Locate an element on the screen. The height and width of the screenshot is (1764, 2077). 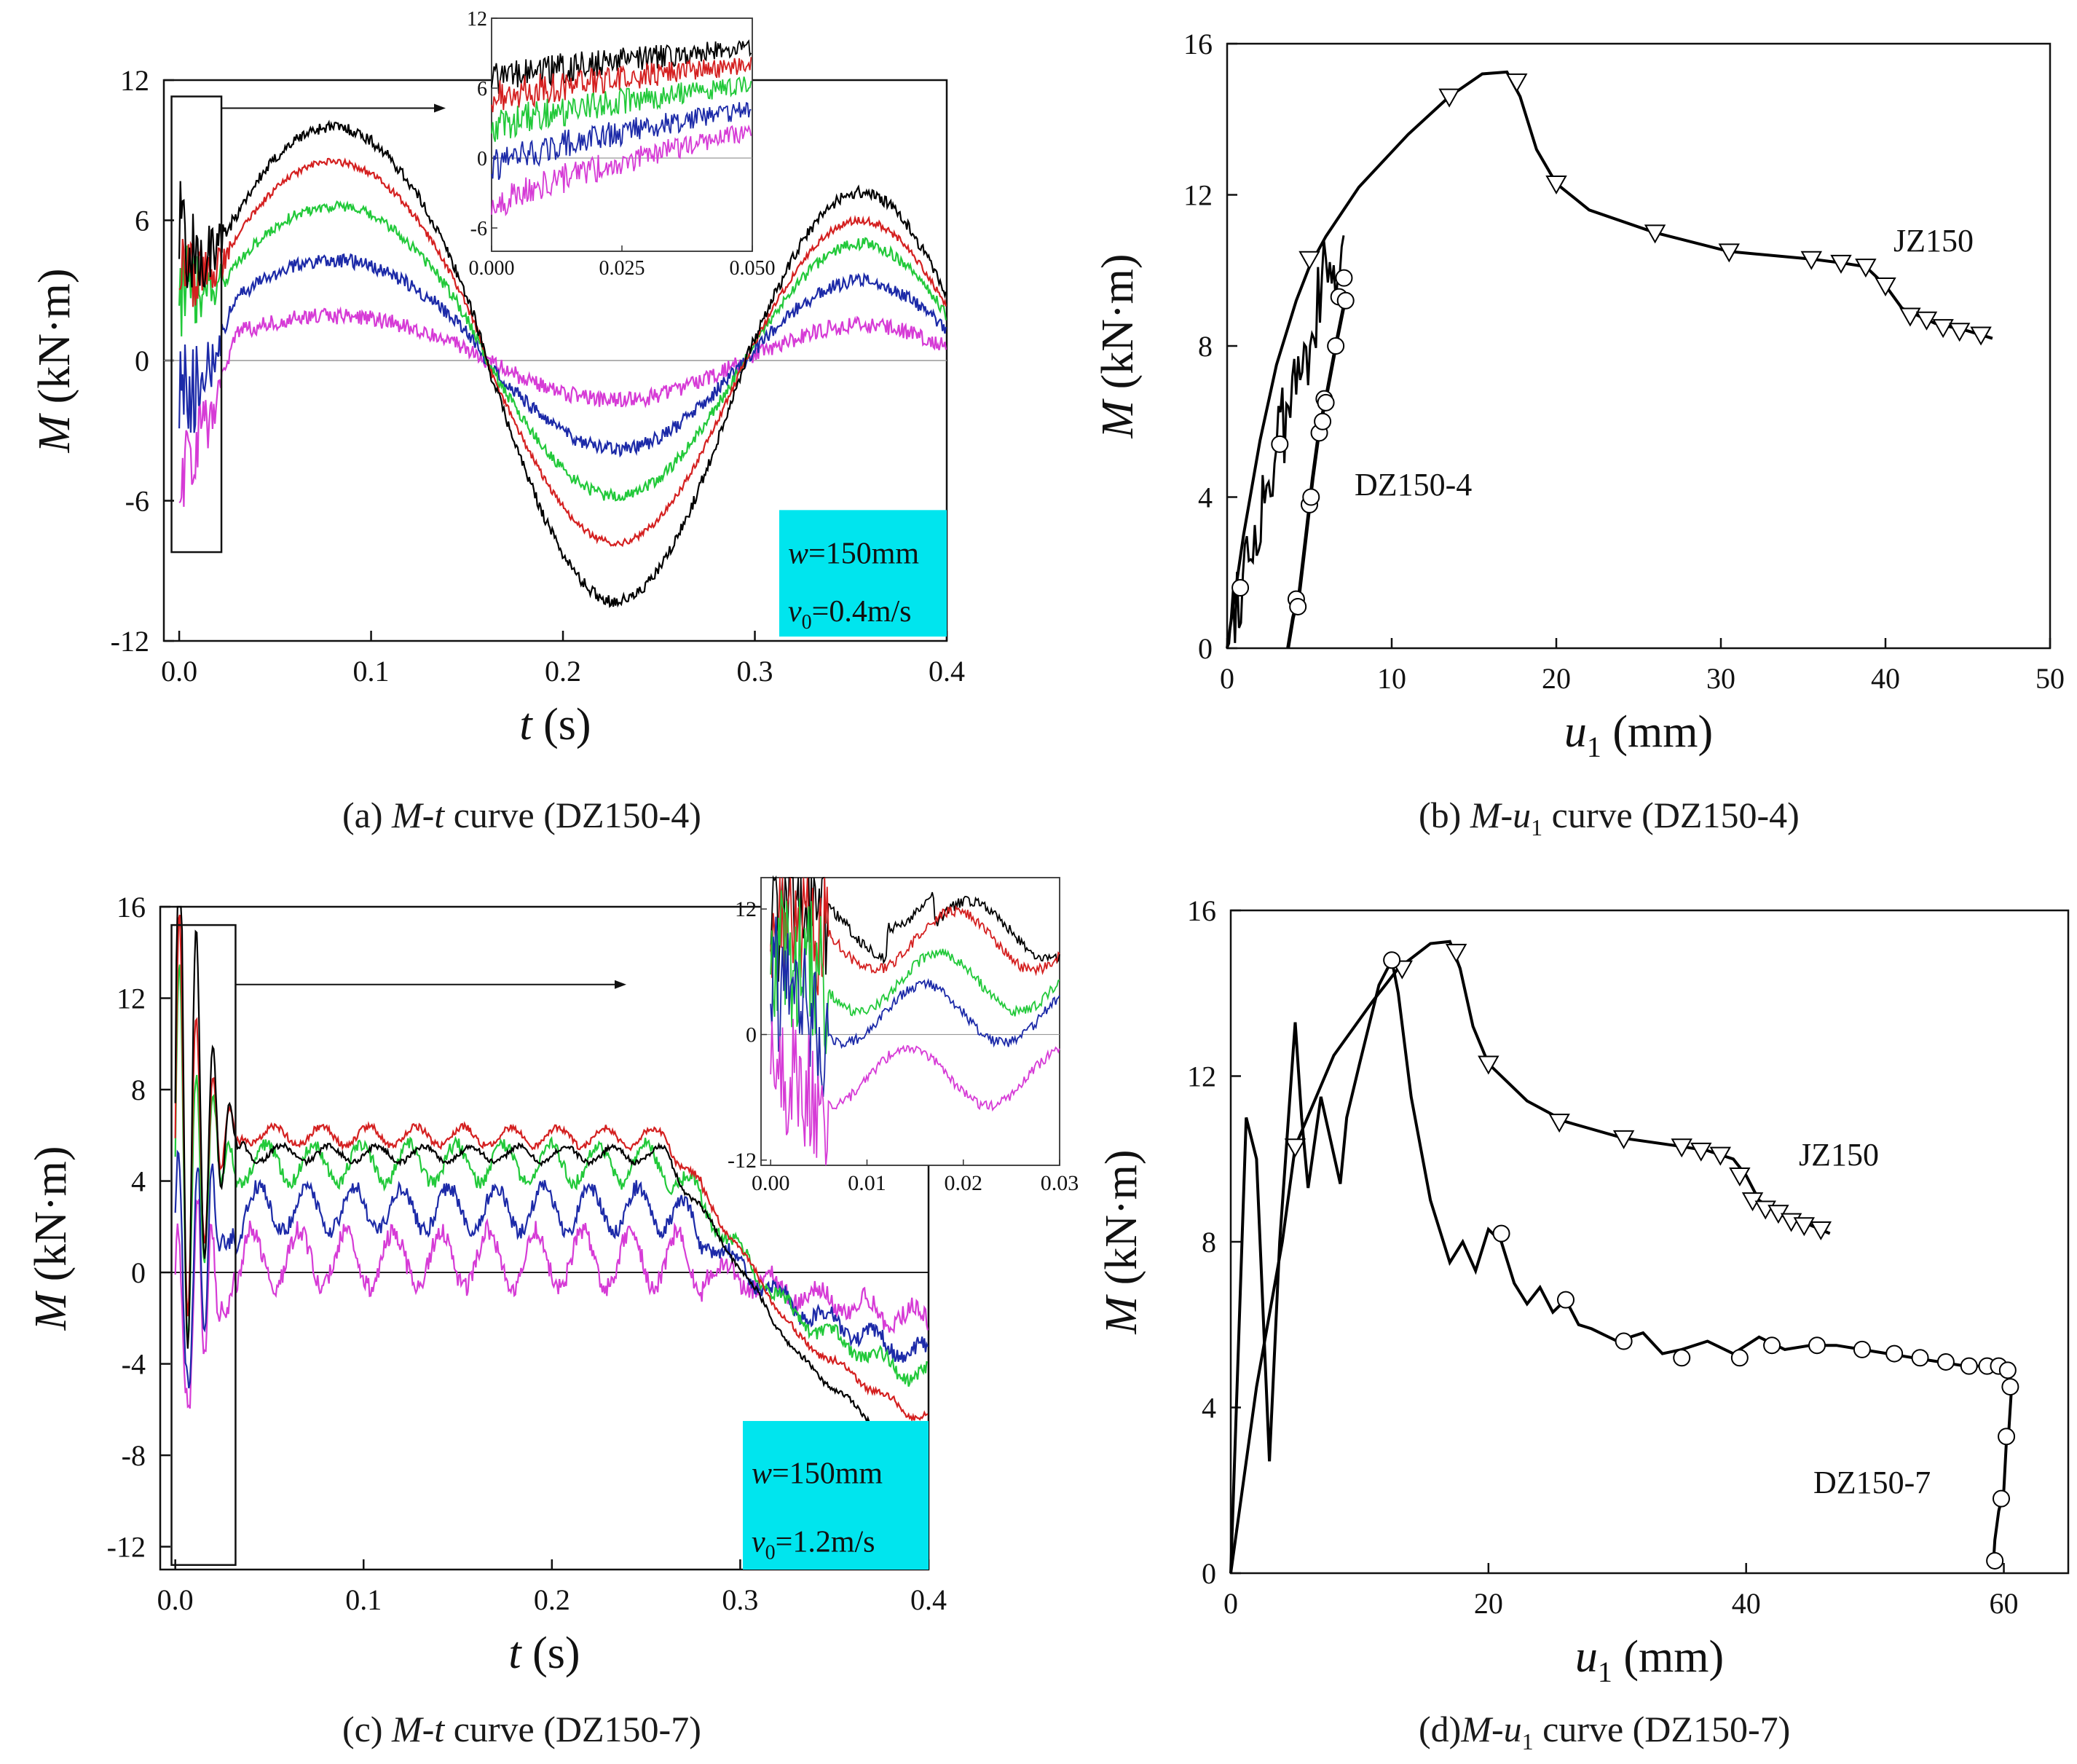
inset-y-tick-label: 6 is located at coordinates (482, 89).